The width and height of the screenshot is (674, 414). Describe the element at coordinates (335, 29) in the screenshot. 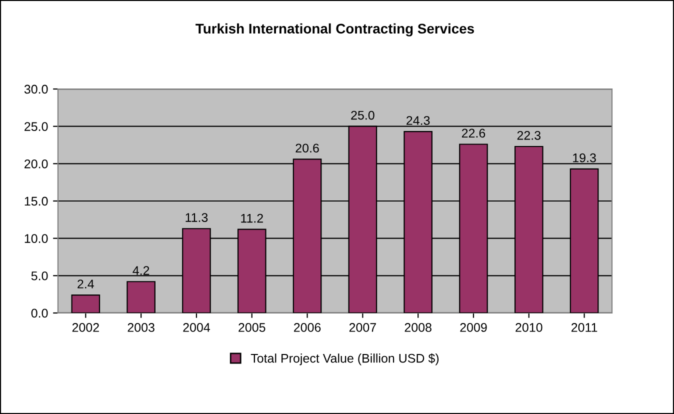

I see `chart-title: Turkish International Contracting Services` at that location.